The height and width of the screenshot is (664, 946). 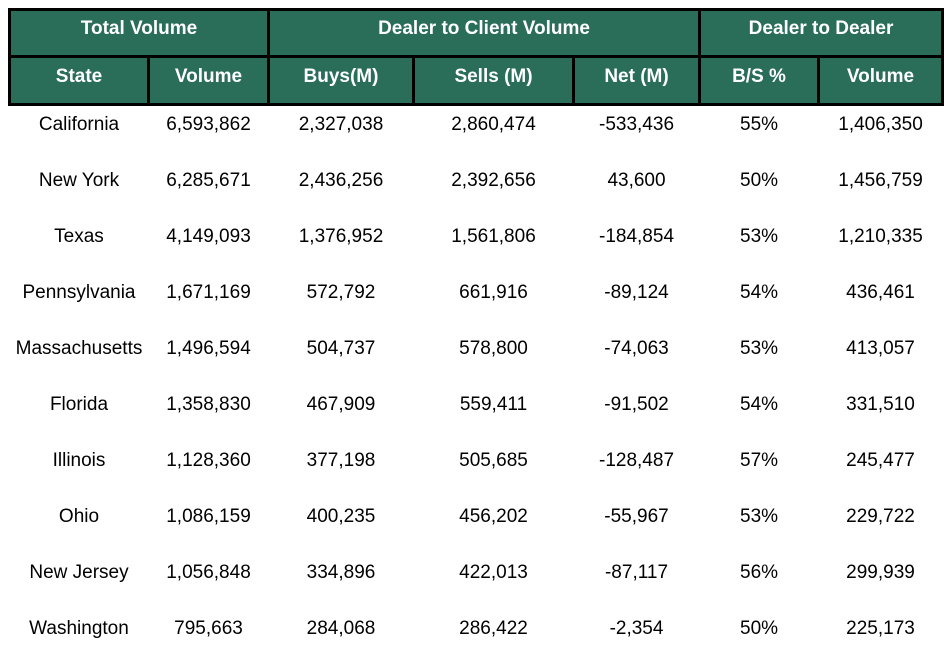 I want to click on cell-sells-m-3: 578,800, so click(x=493, y=356).